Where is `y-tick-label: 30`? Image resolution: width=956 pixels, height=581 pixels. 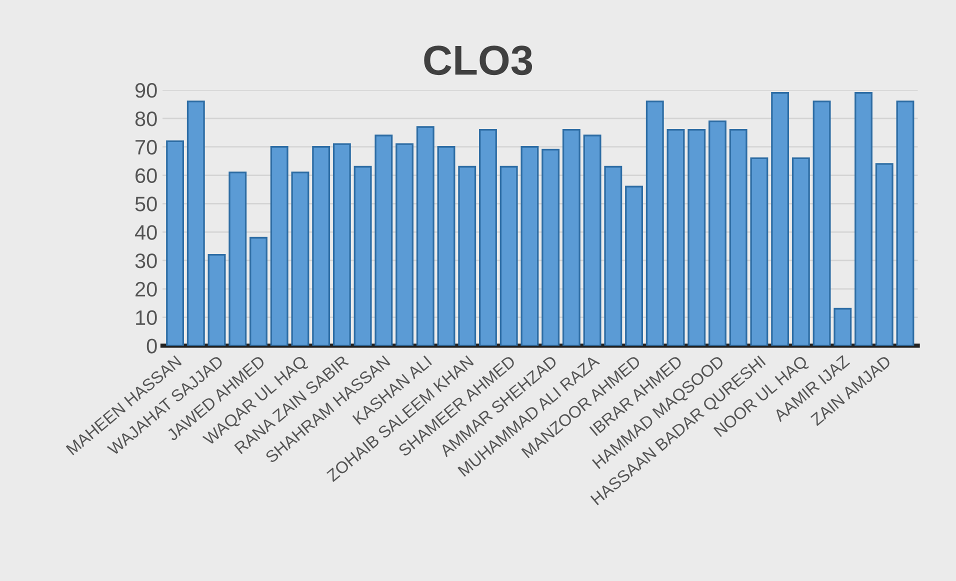
y-tick-label: 30 is located at coordinates (146, 260).